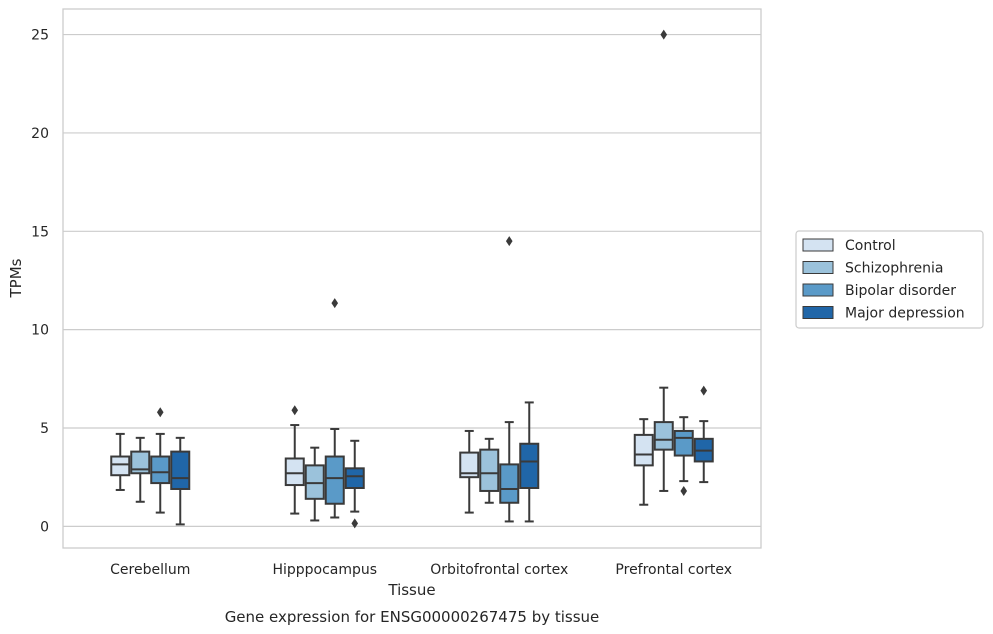  I want to click on x-tick-label: Hipppocampus, so click(324, 570).